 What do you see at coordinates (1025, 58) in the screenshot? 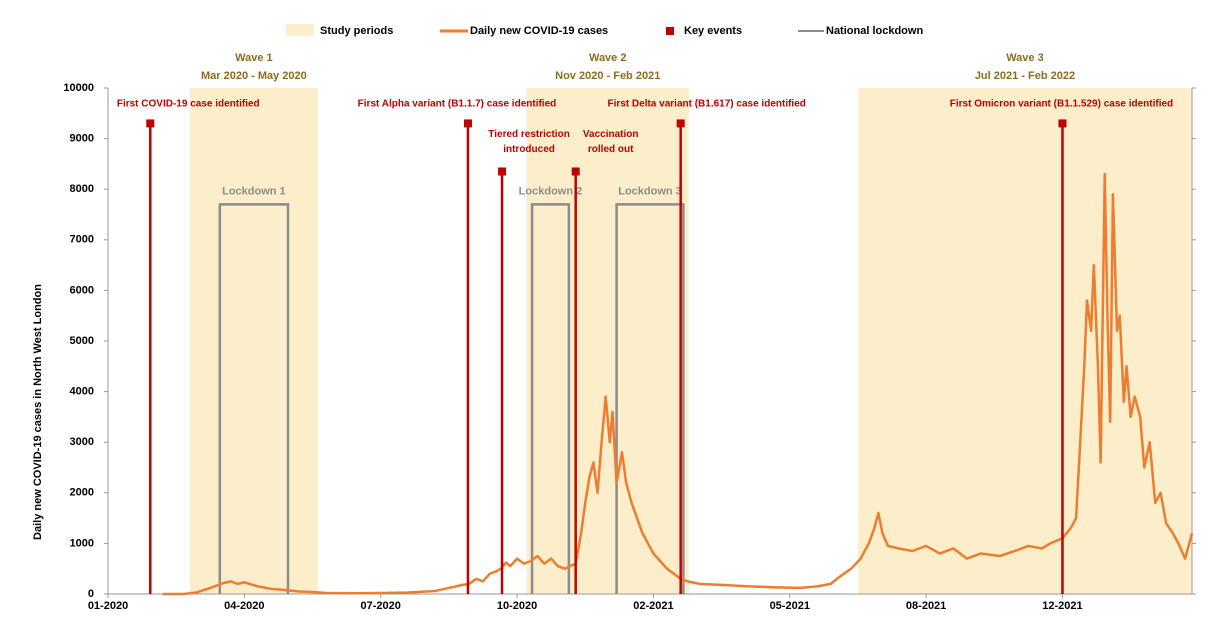
I see `period-title: Wave 3` at bounding box center [1025, 58].